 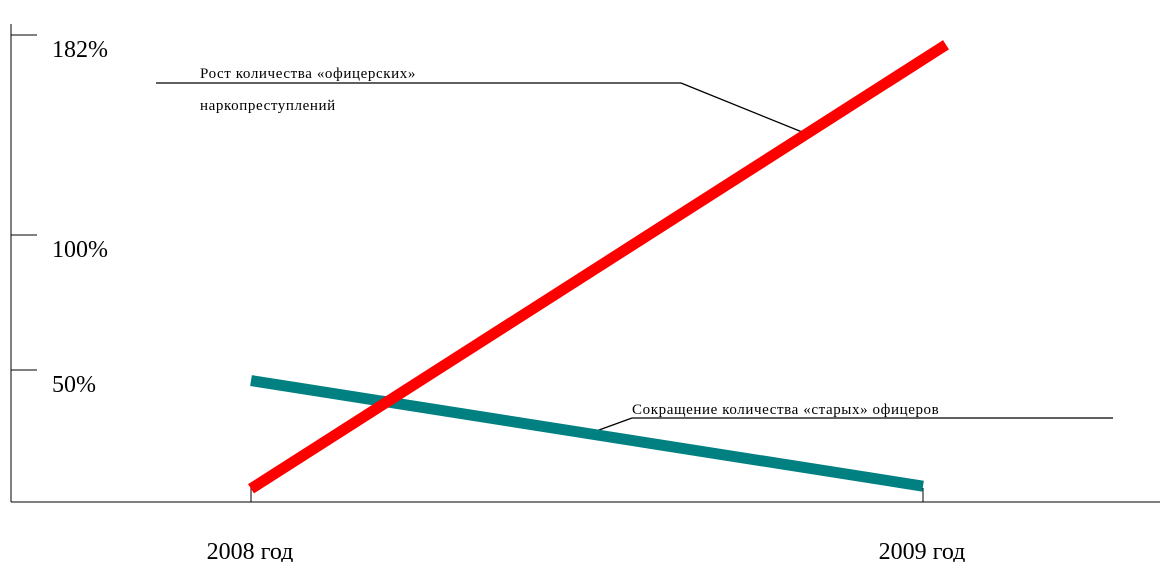 I want to click on y-axis-ticks: 50% 100% 182%, so click(x=59, y=216).